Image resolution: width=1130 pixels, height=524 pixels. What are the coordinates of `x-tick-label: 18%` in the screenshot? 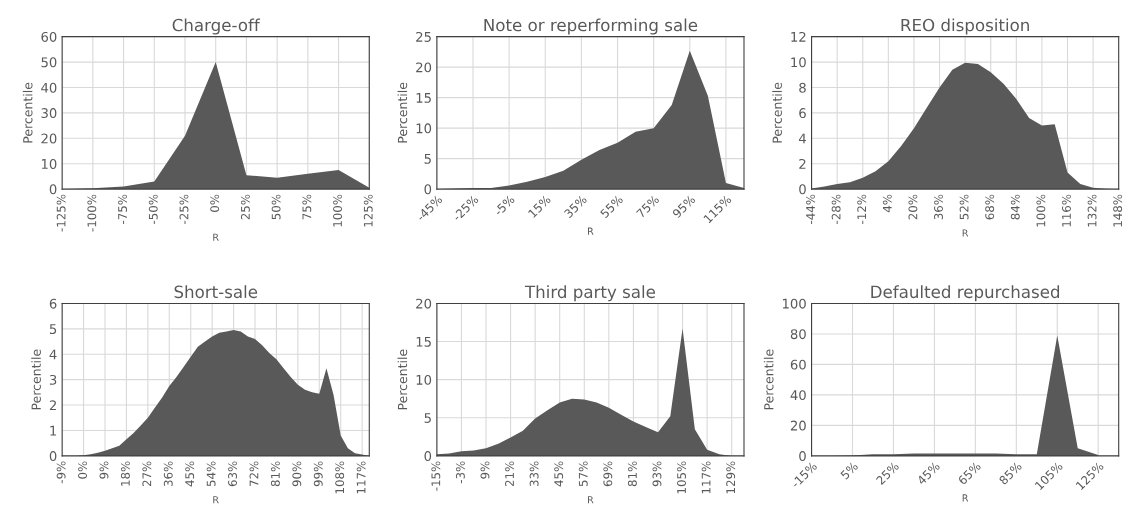 It's located at (125, 473).